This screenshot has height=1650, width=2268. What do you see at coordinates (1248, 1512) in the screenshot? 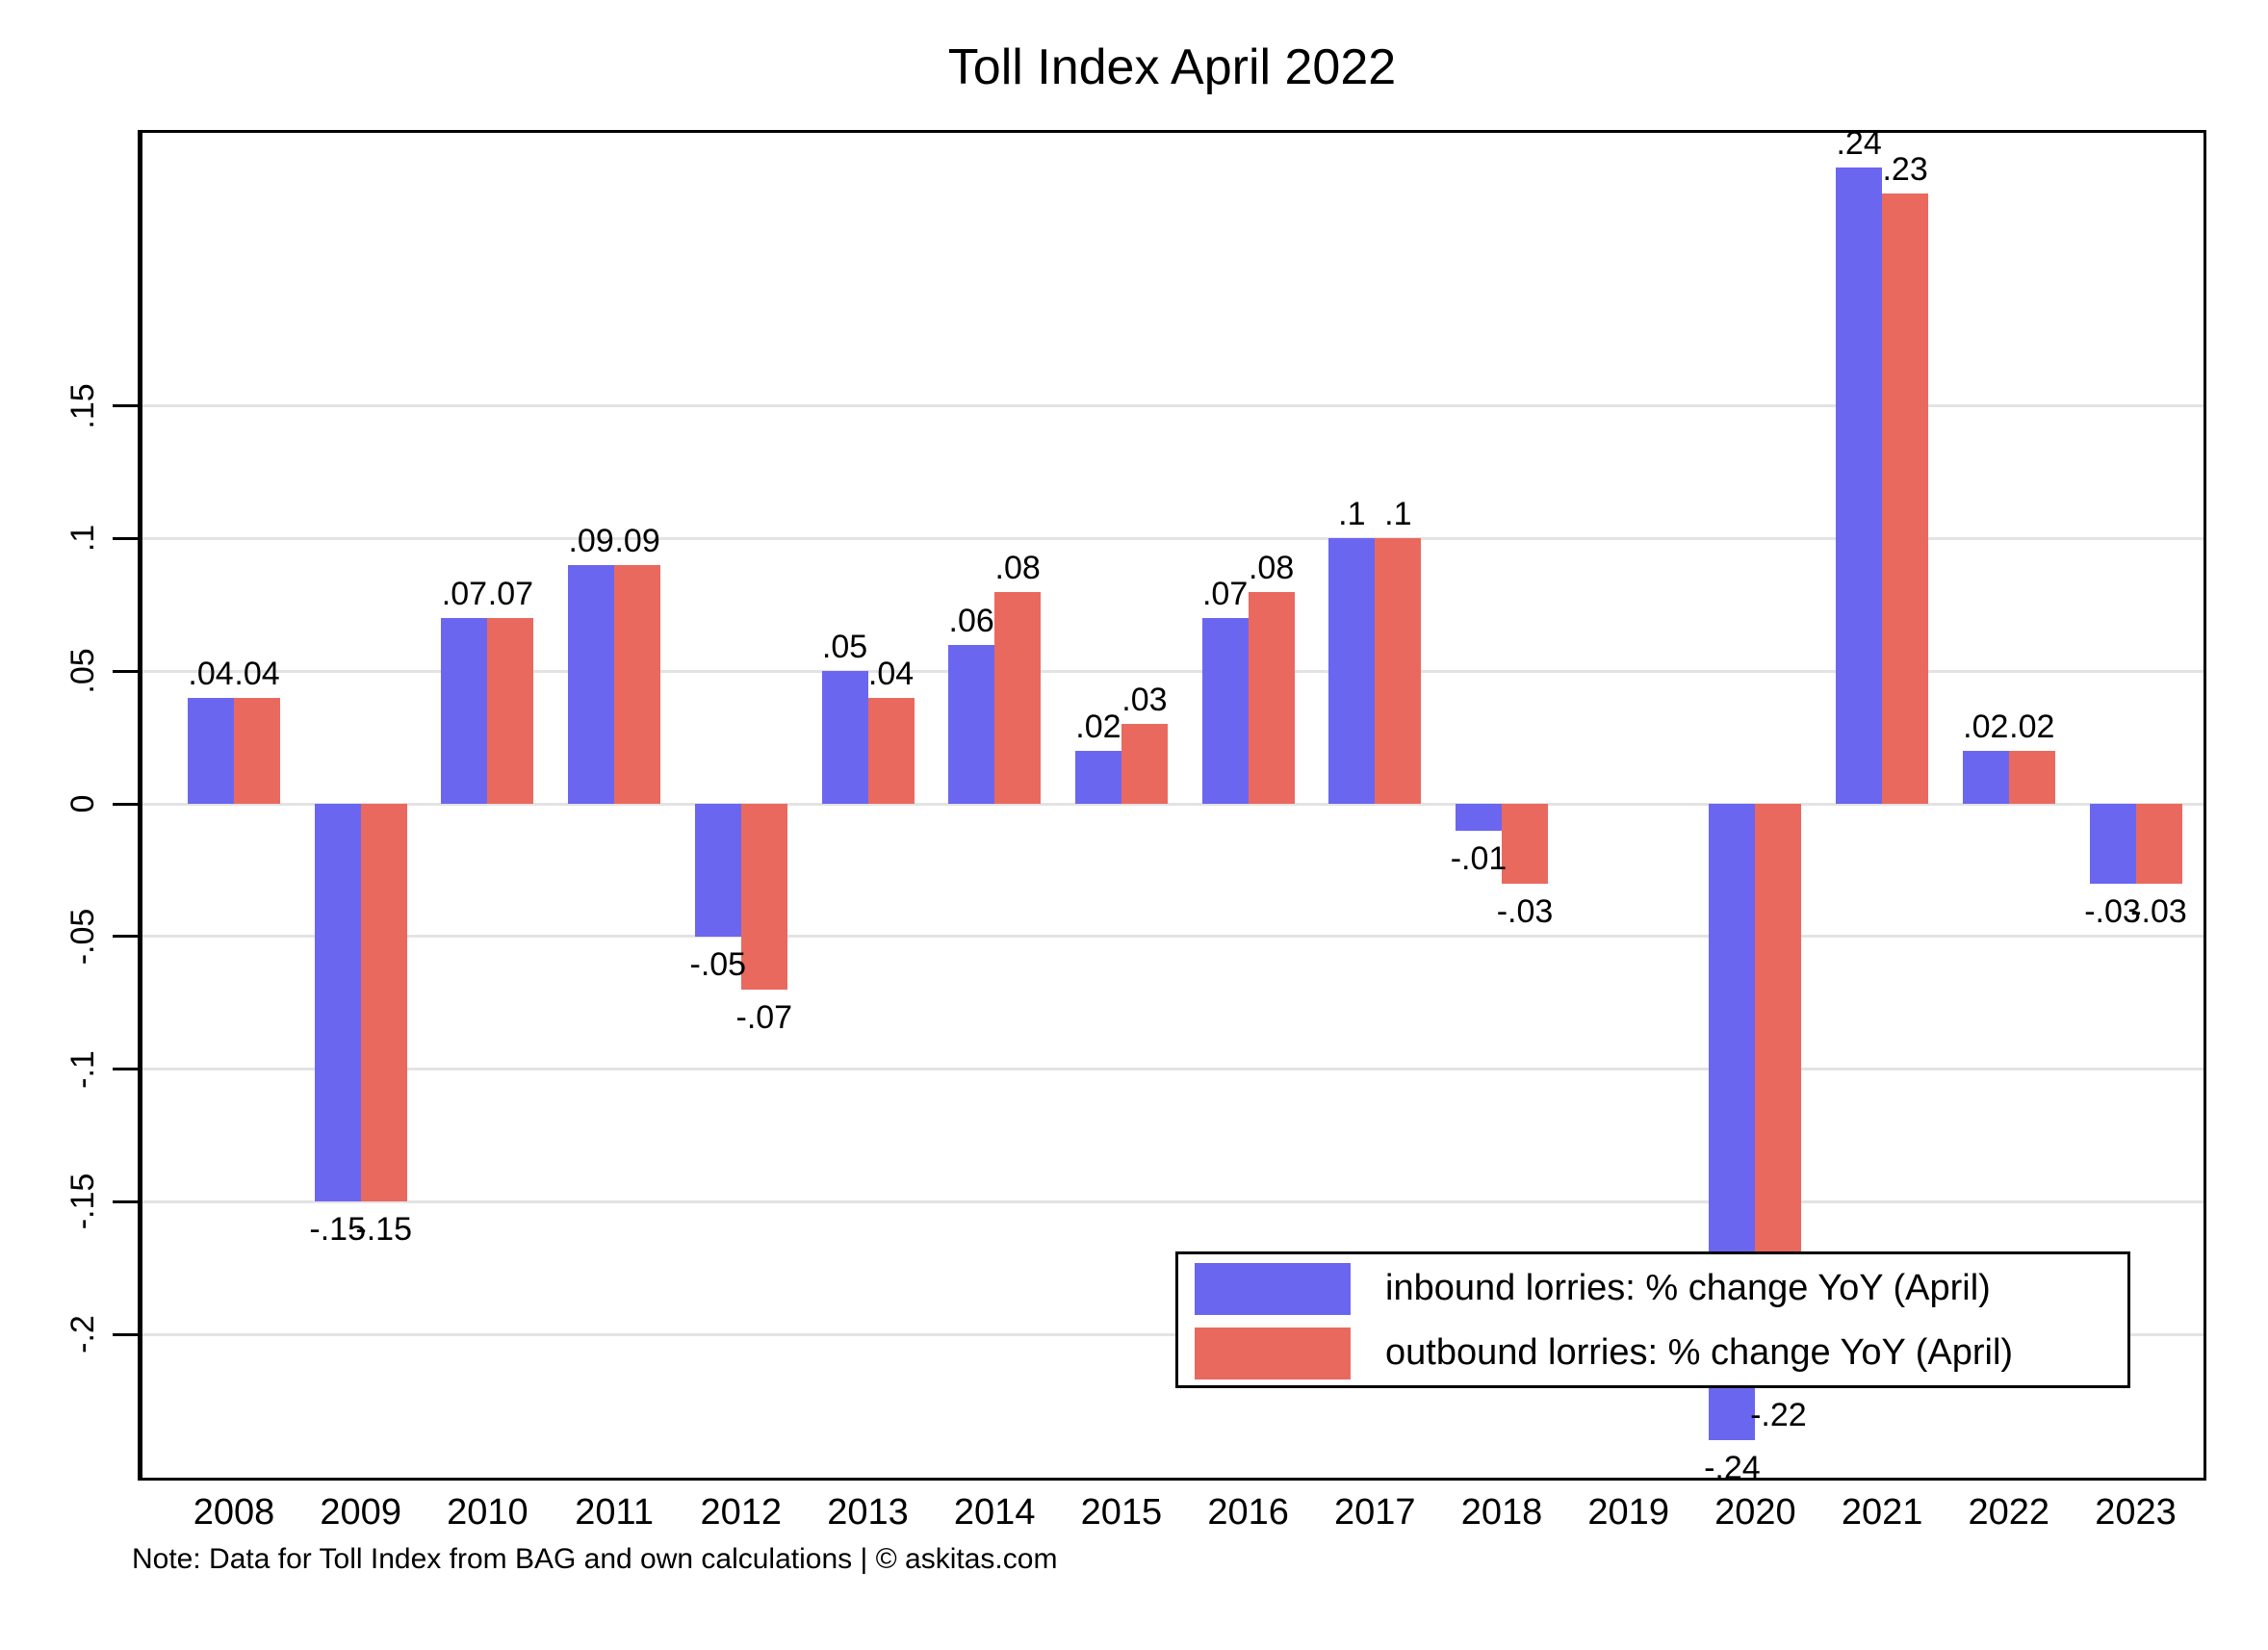
I see `x-tick-label-2016: 2016` at bounding box center [1248, 1512].